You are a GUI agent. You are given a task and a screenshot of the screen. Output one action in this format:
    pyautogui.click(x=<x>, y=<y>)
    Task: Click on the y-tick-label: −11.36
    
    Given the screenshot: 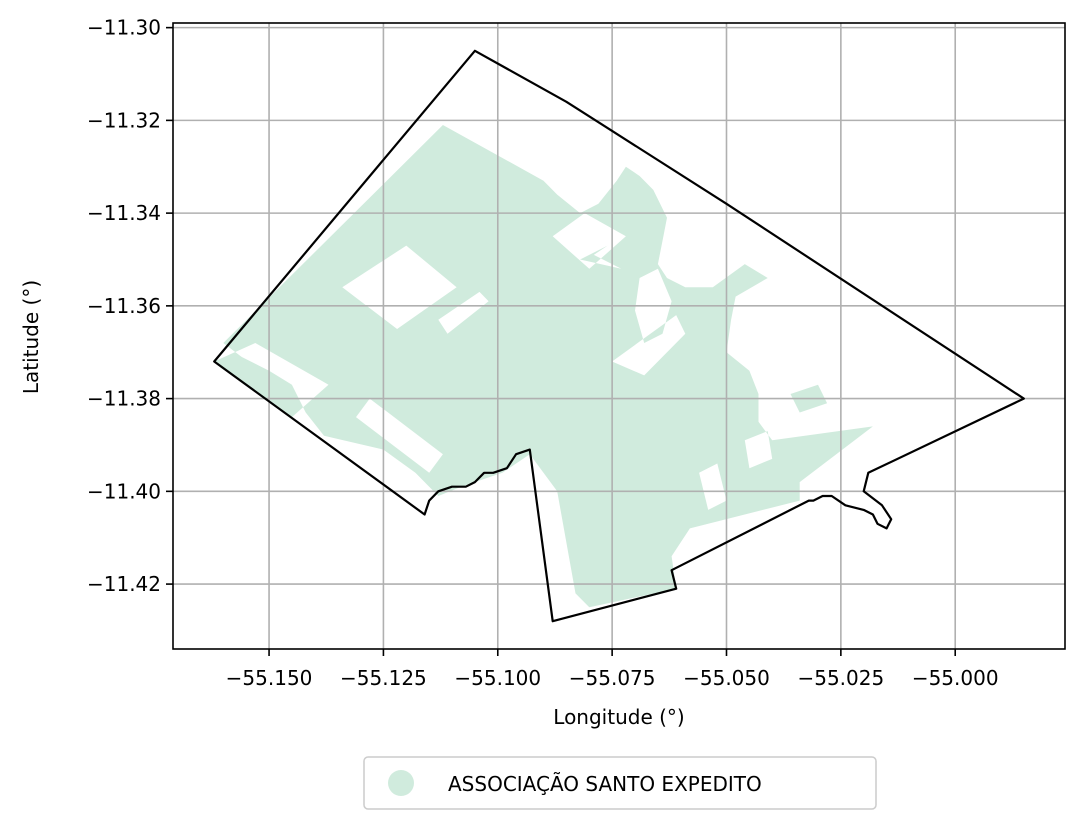 What is the action you would take?
    pyautogui.click(x=124, y=306)
    